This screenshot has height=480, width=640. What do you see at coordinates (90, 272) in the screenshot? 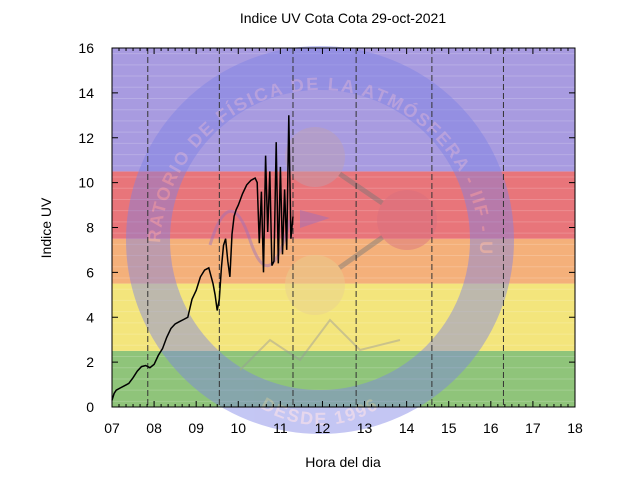
I see `y-tick-label: 6` at bounding box center [90, 272].